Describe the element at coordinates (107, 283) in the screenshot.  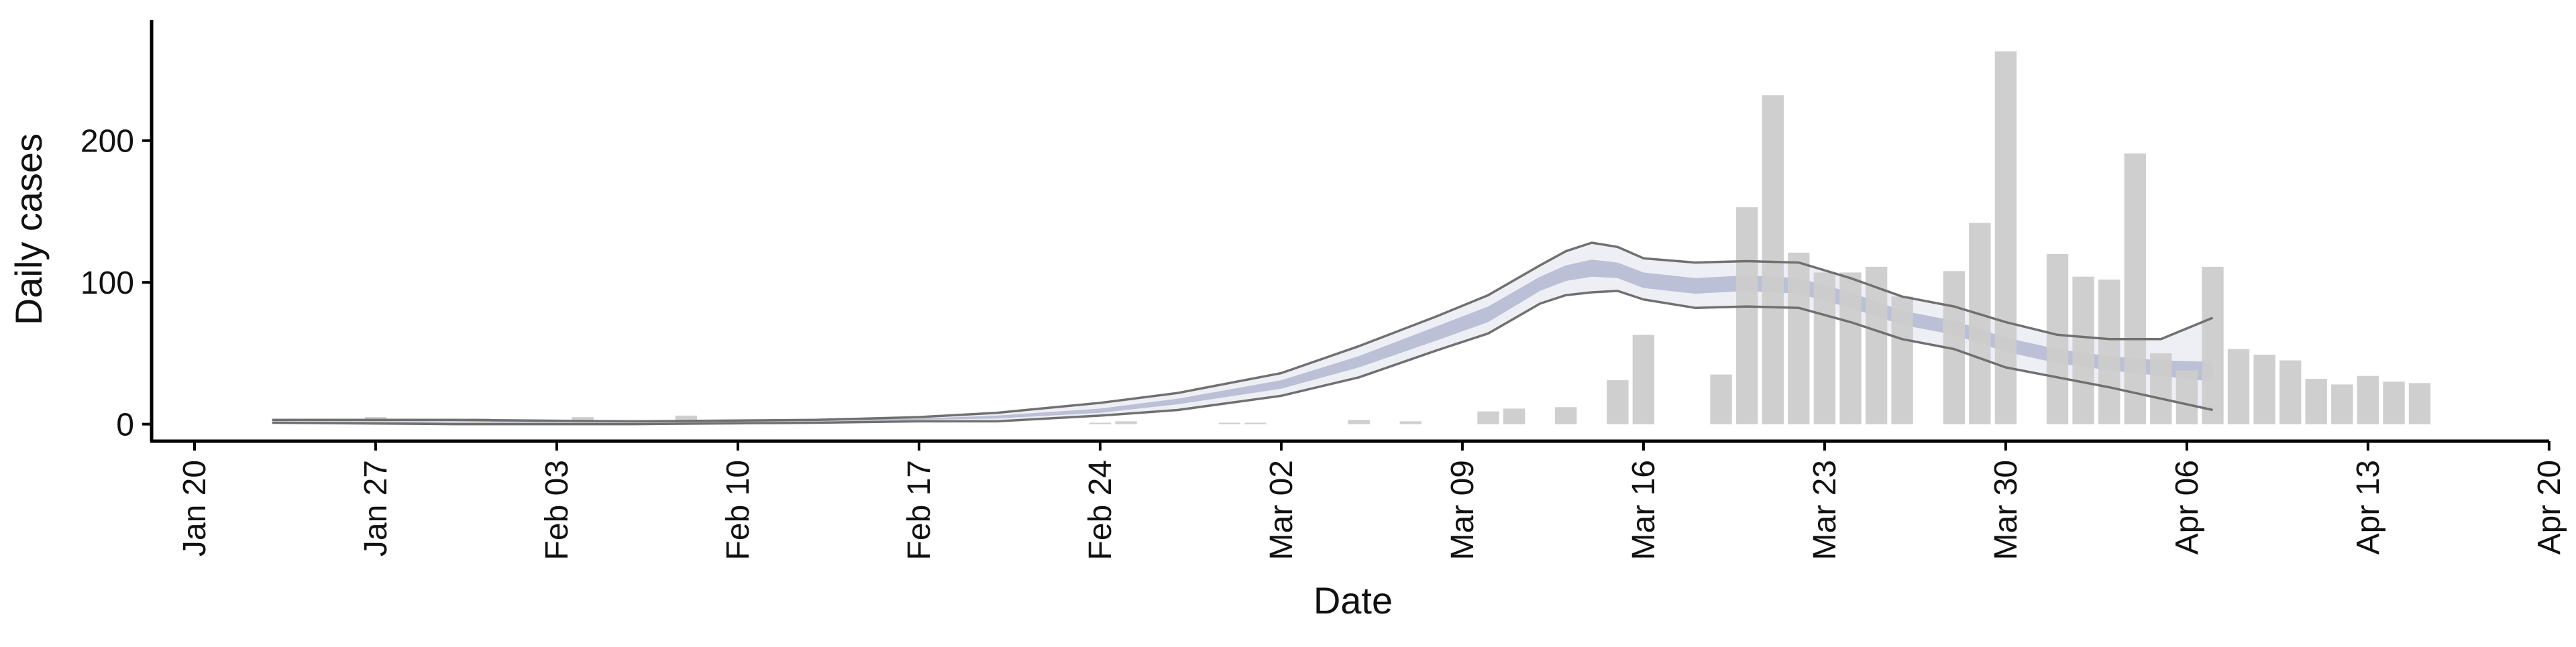
I see `y-tick-label: 100` at that location.